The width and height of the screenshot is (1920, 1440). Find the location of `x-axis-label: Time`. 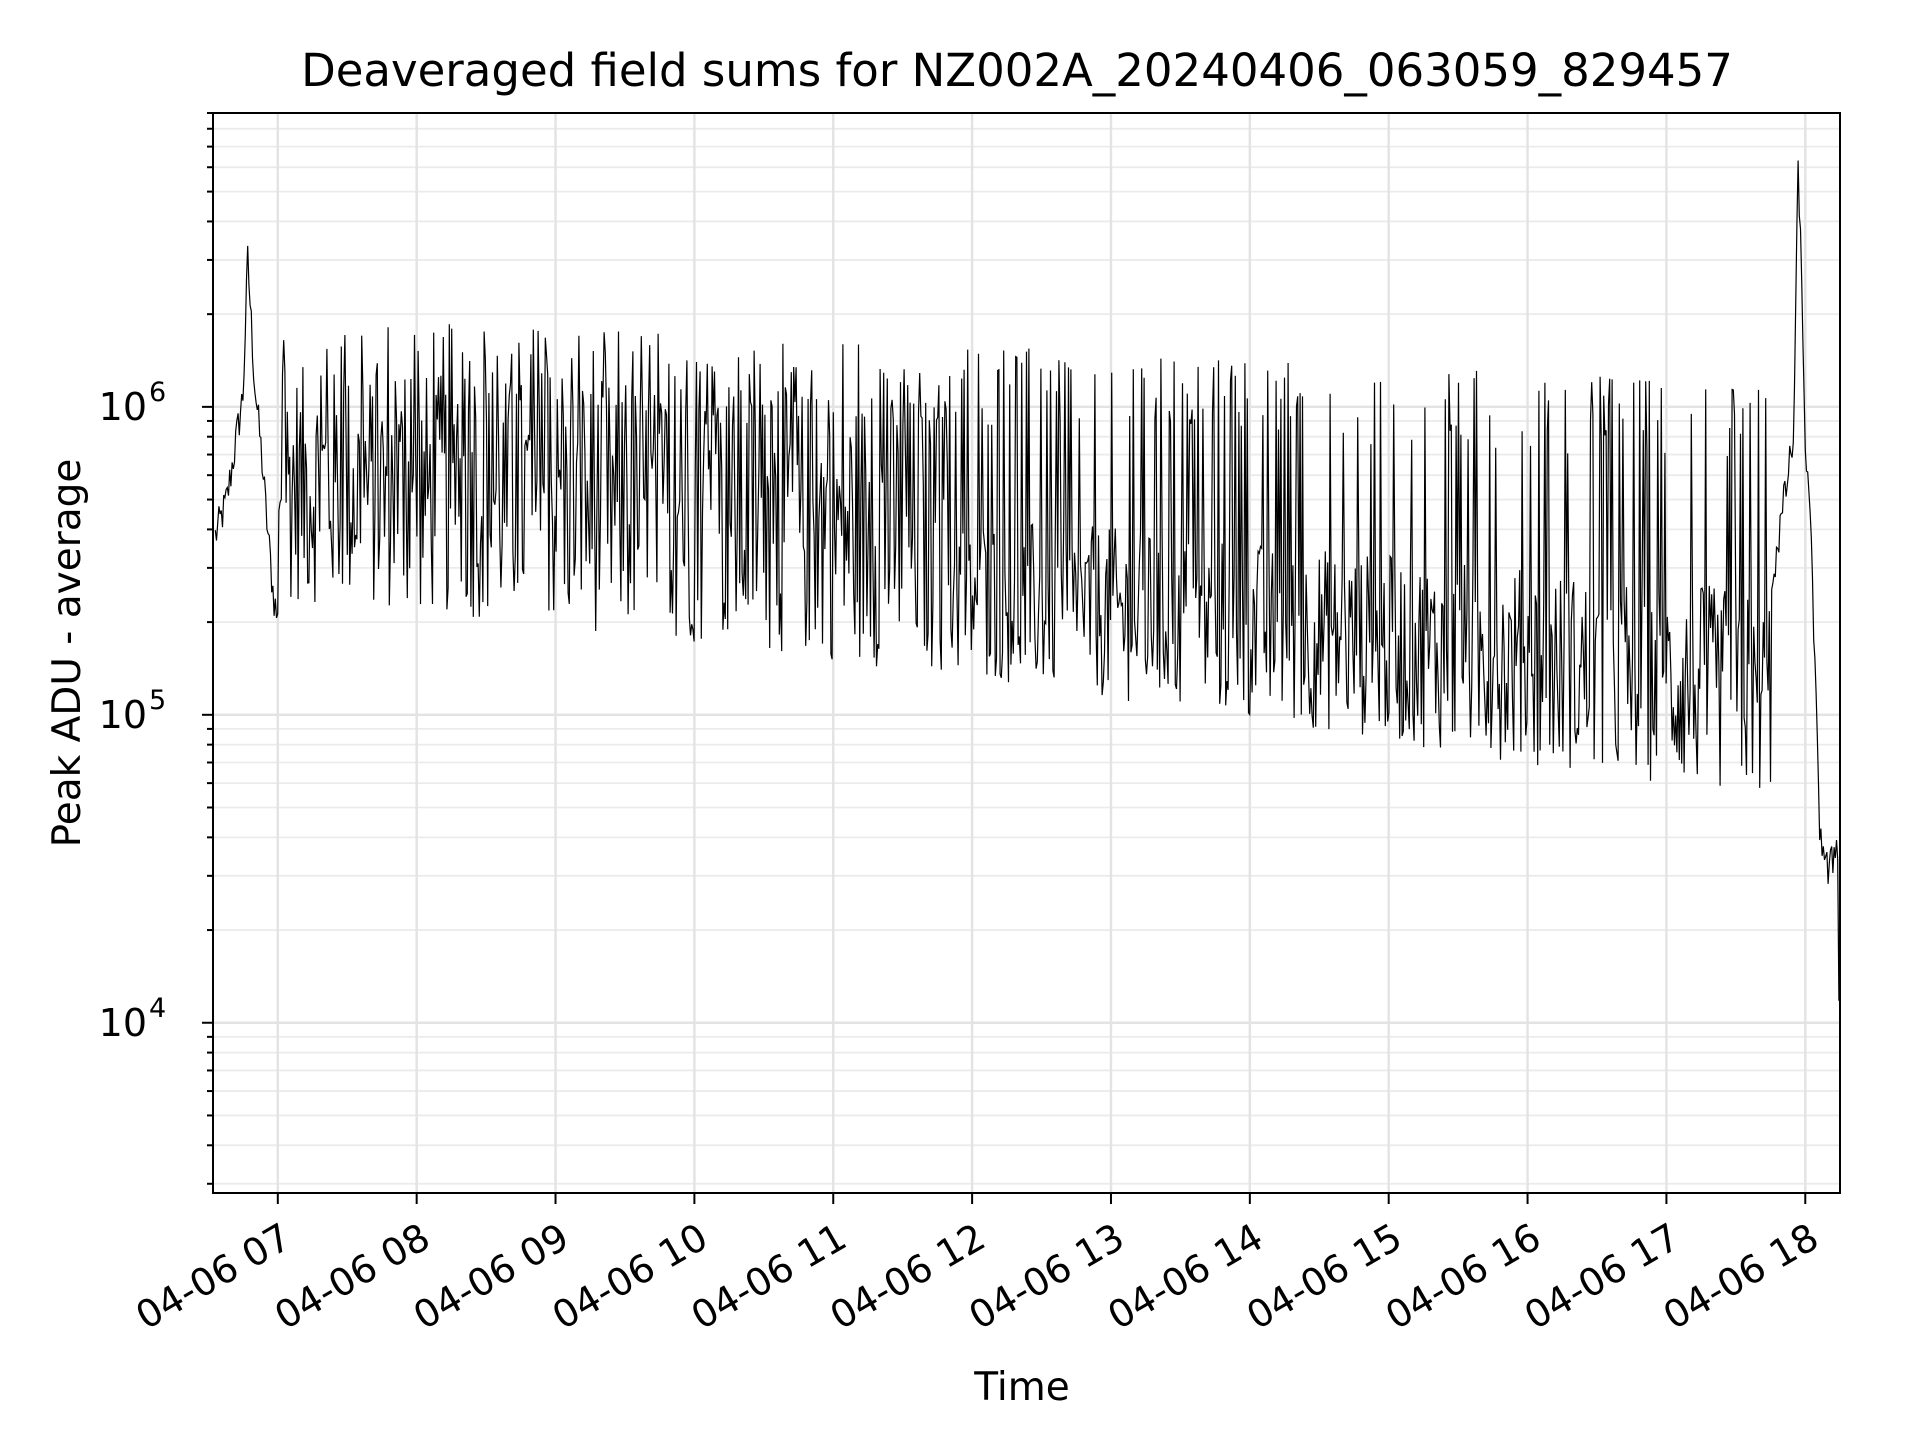

x-axis-label: Time is located at coordinates (1021, 1387).